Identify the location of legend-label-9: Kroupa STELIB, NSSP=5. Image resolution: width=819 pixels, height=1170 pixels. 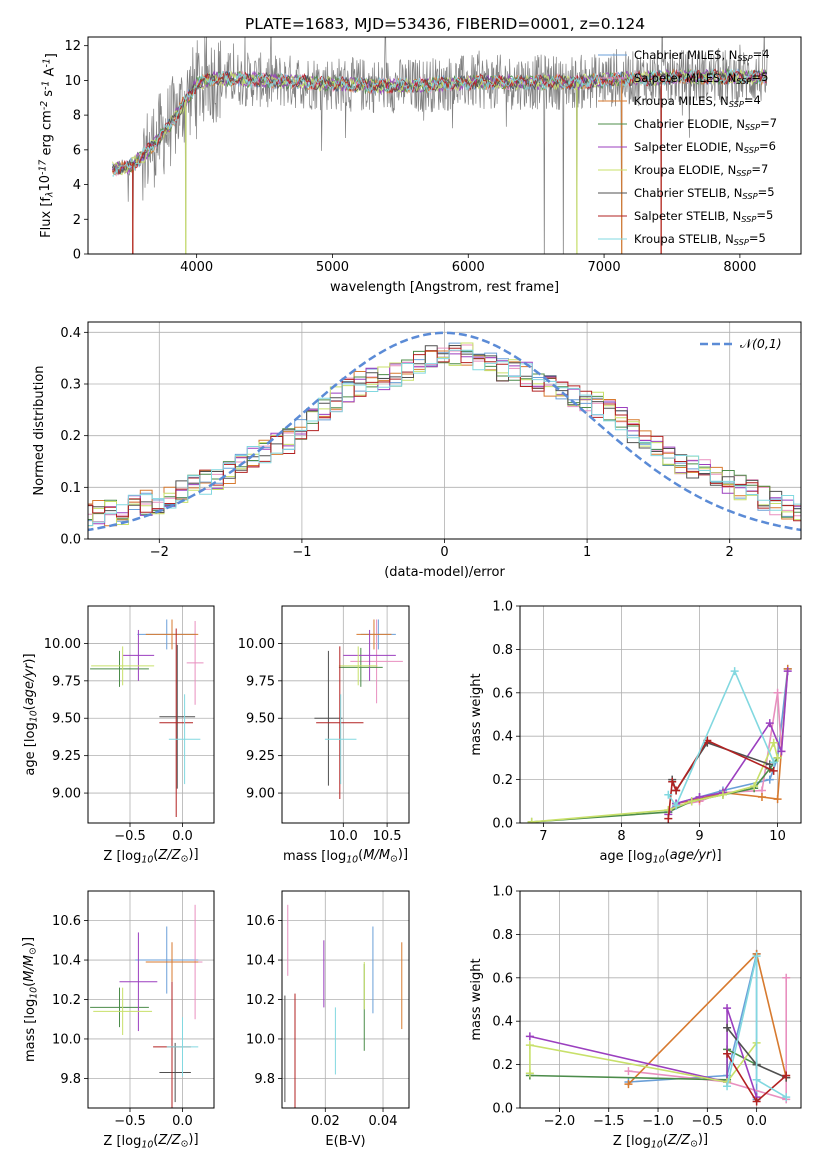
(700, 239).